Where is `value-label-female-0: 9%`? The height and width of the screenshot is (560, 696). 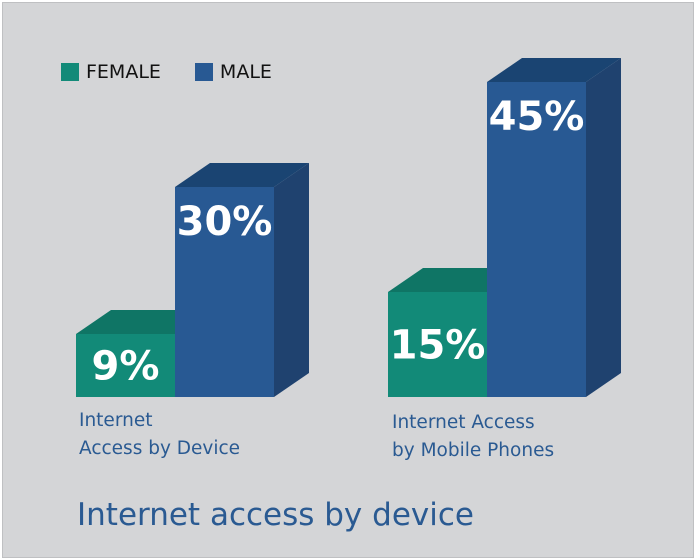
value-label-female-0: 9% is located at coordinates (126, 367).